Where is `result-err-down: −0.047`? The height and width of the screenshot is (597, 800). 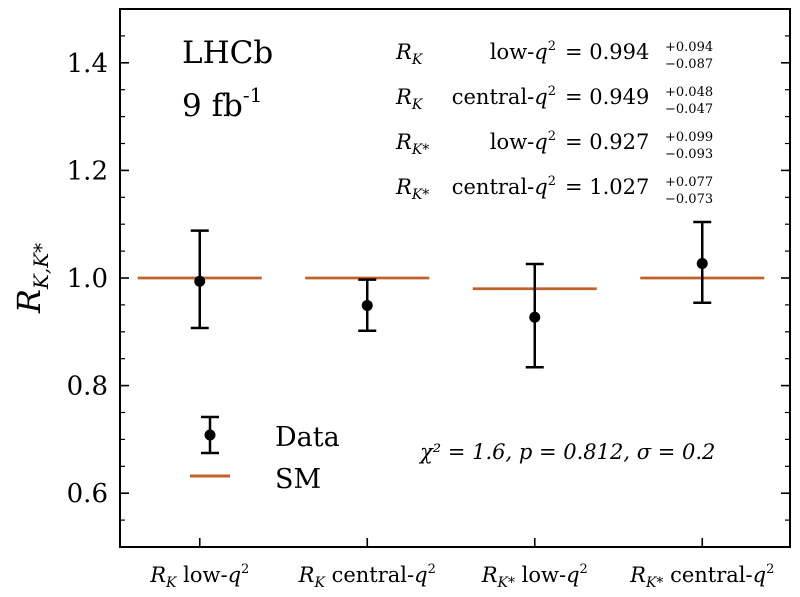
result-err-down: −0.047 is located at coordinates (689, 109).